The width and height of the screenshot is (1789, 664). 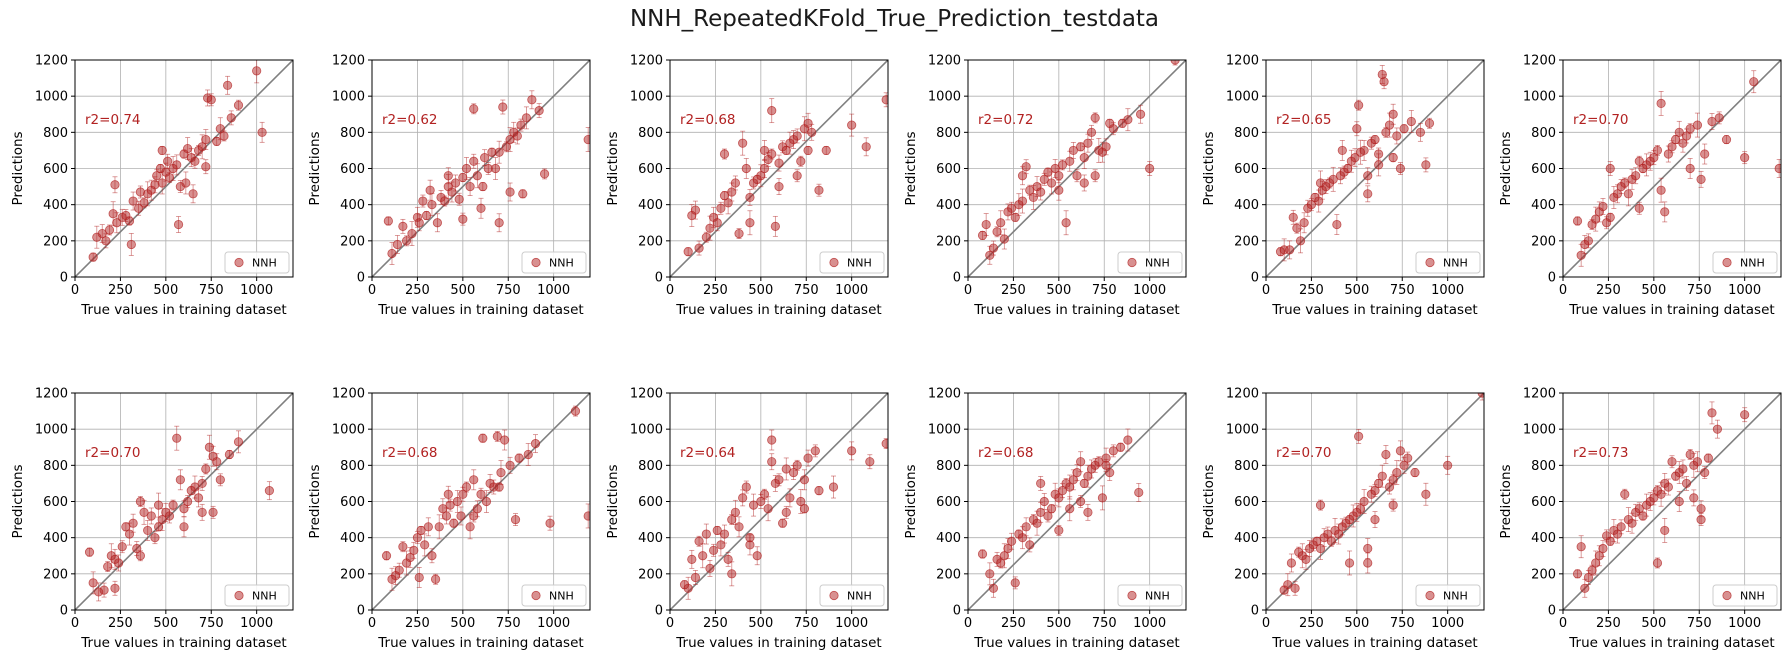 What do you see at coordinates (18, 501) in the screenshot?
I see `y-axis-label: Predictions` at bounding box center [18, 501].